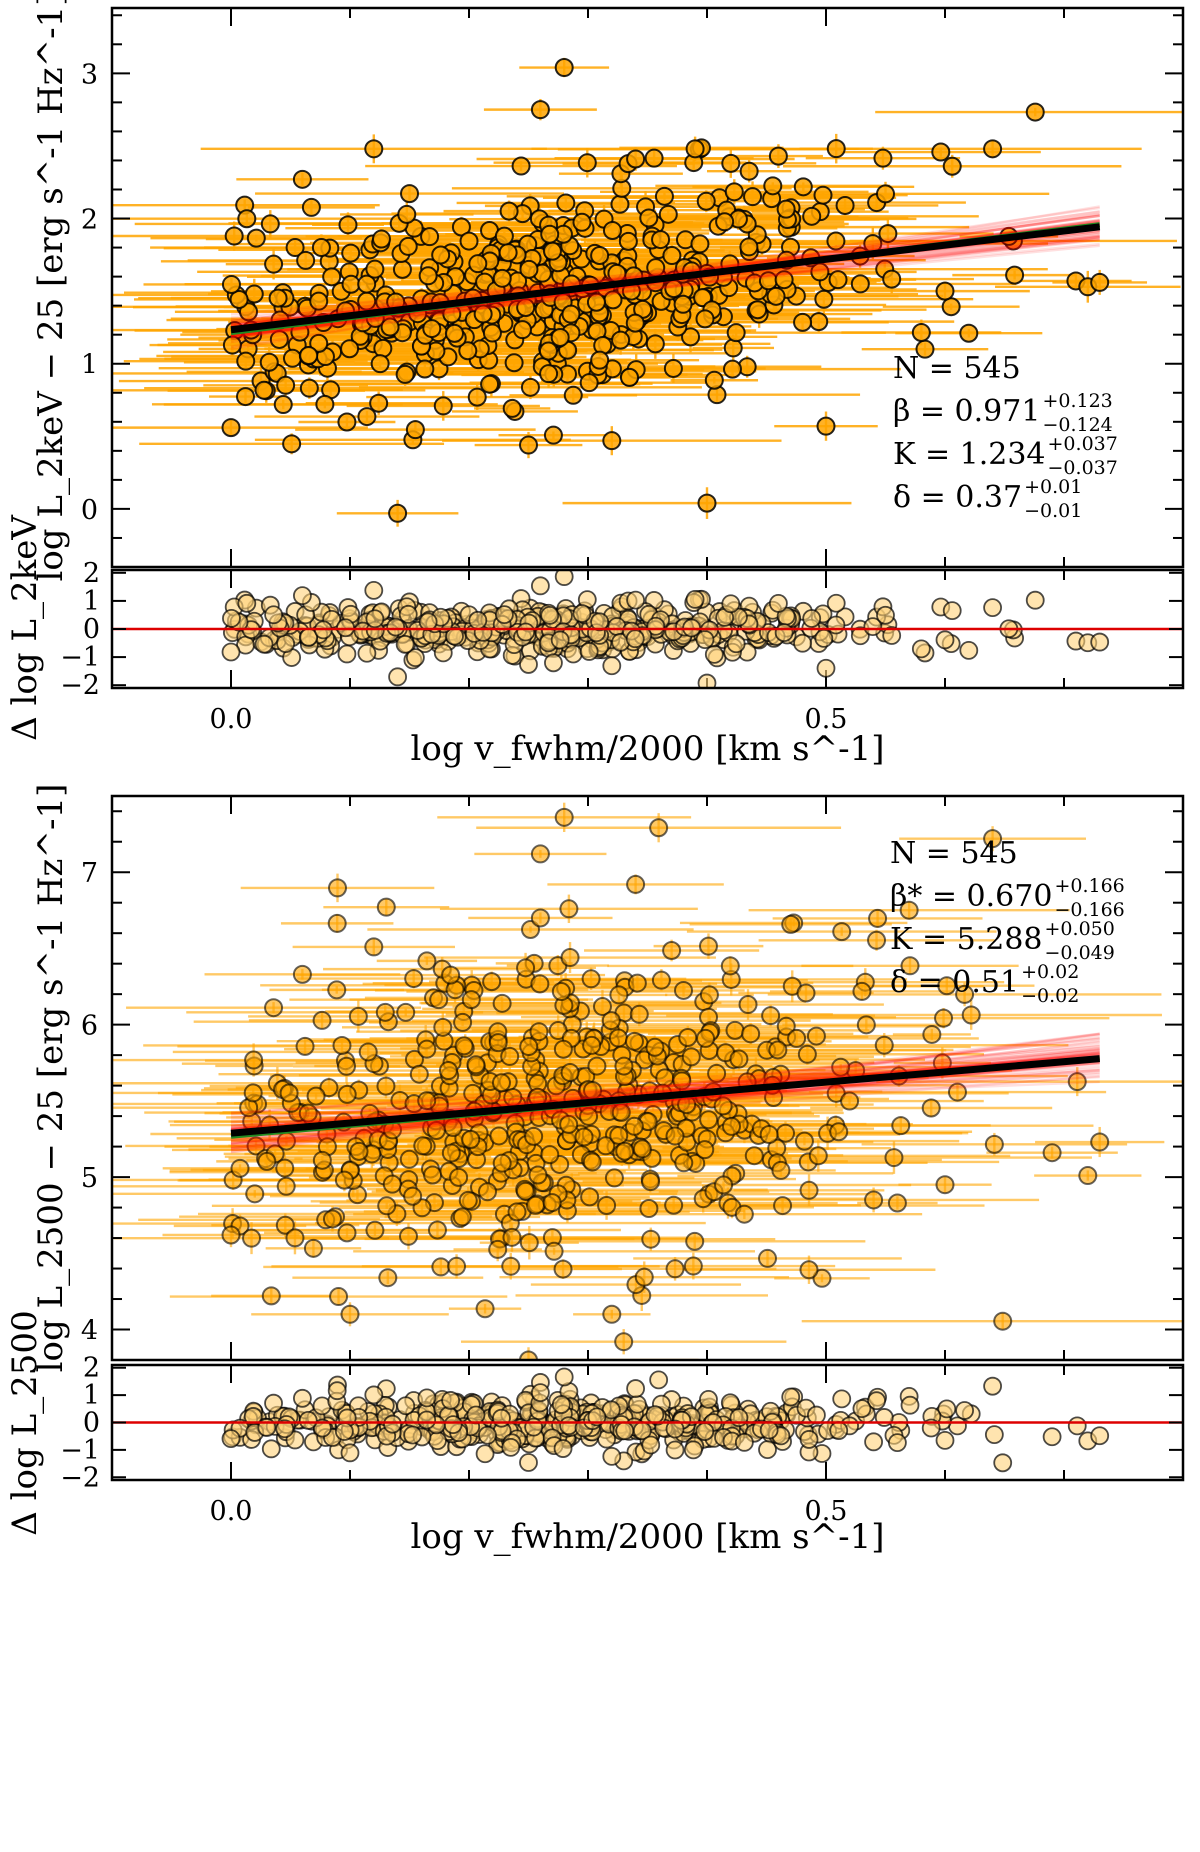 The image size is (1200, 1852). Describe the element at coordinates (1083, 444) in the screenshot. I see `annotation-sup: +0.037` at that location.